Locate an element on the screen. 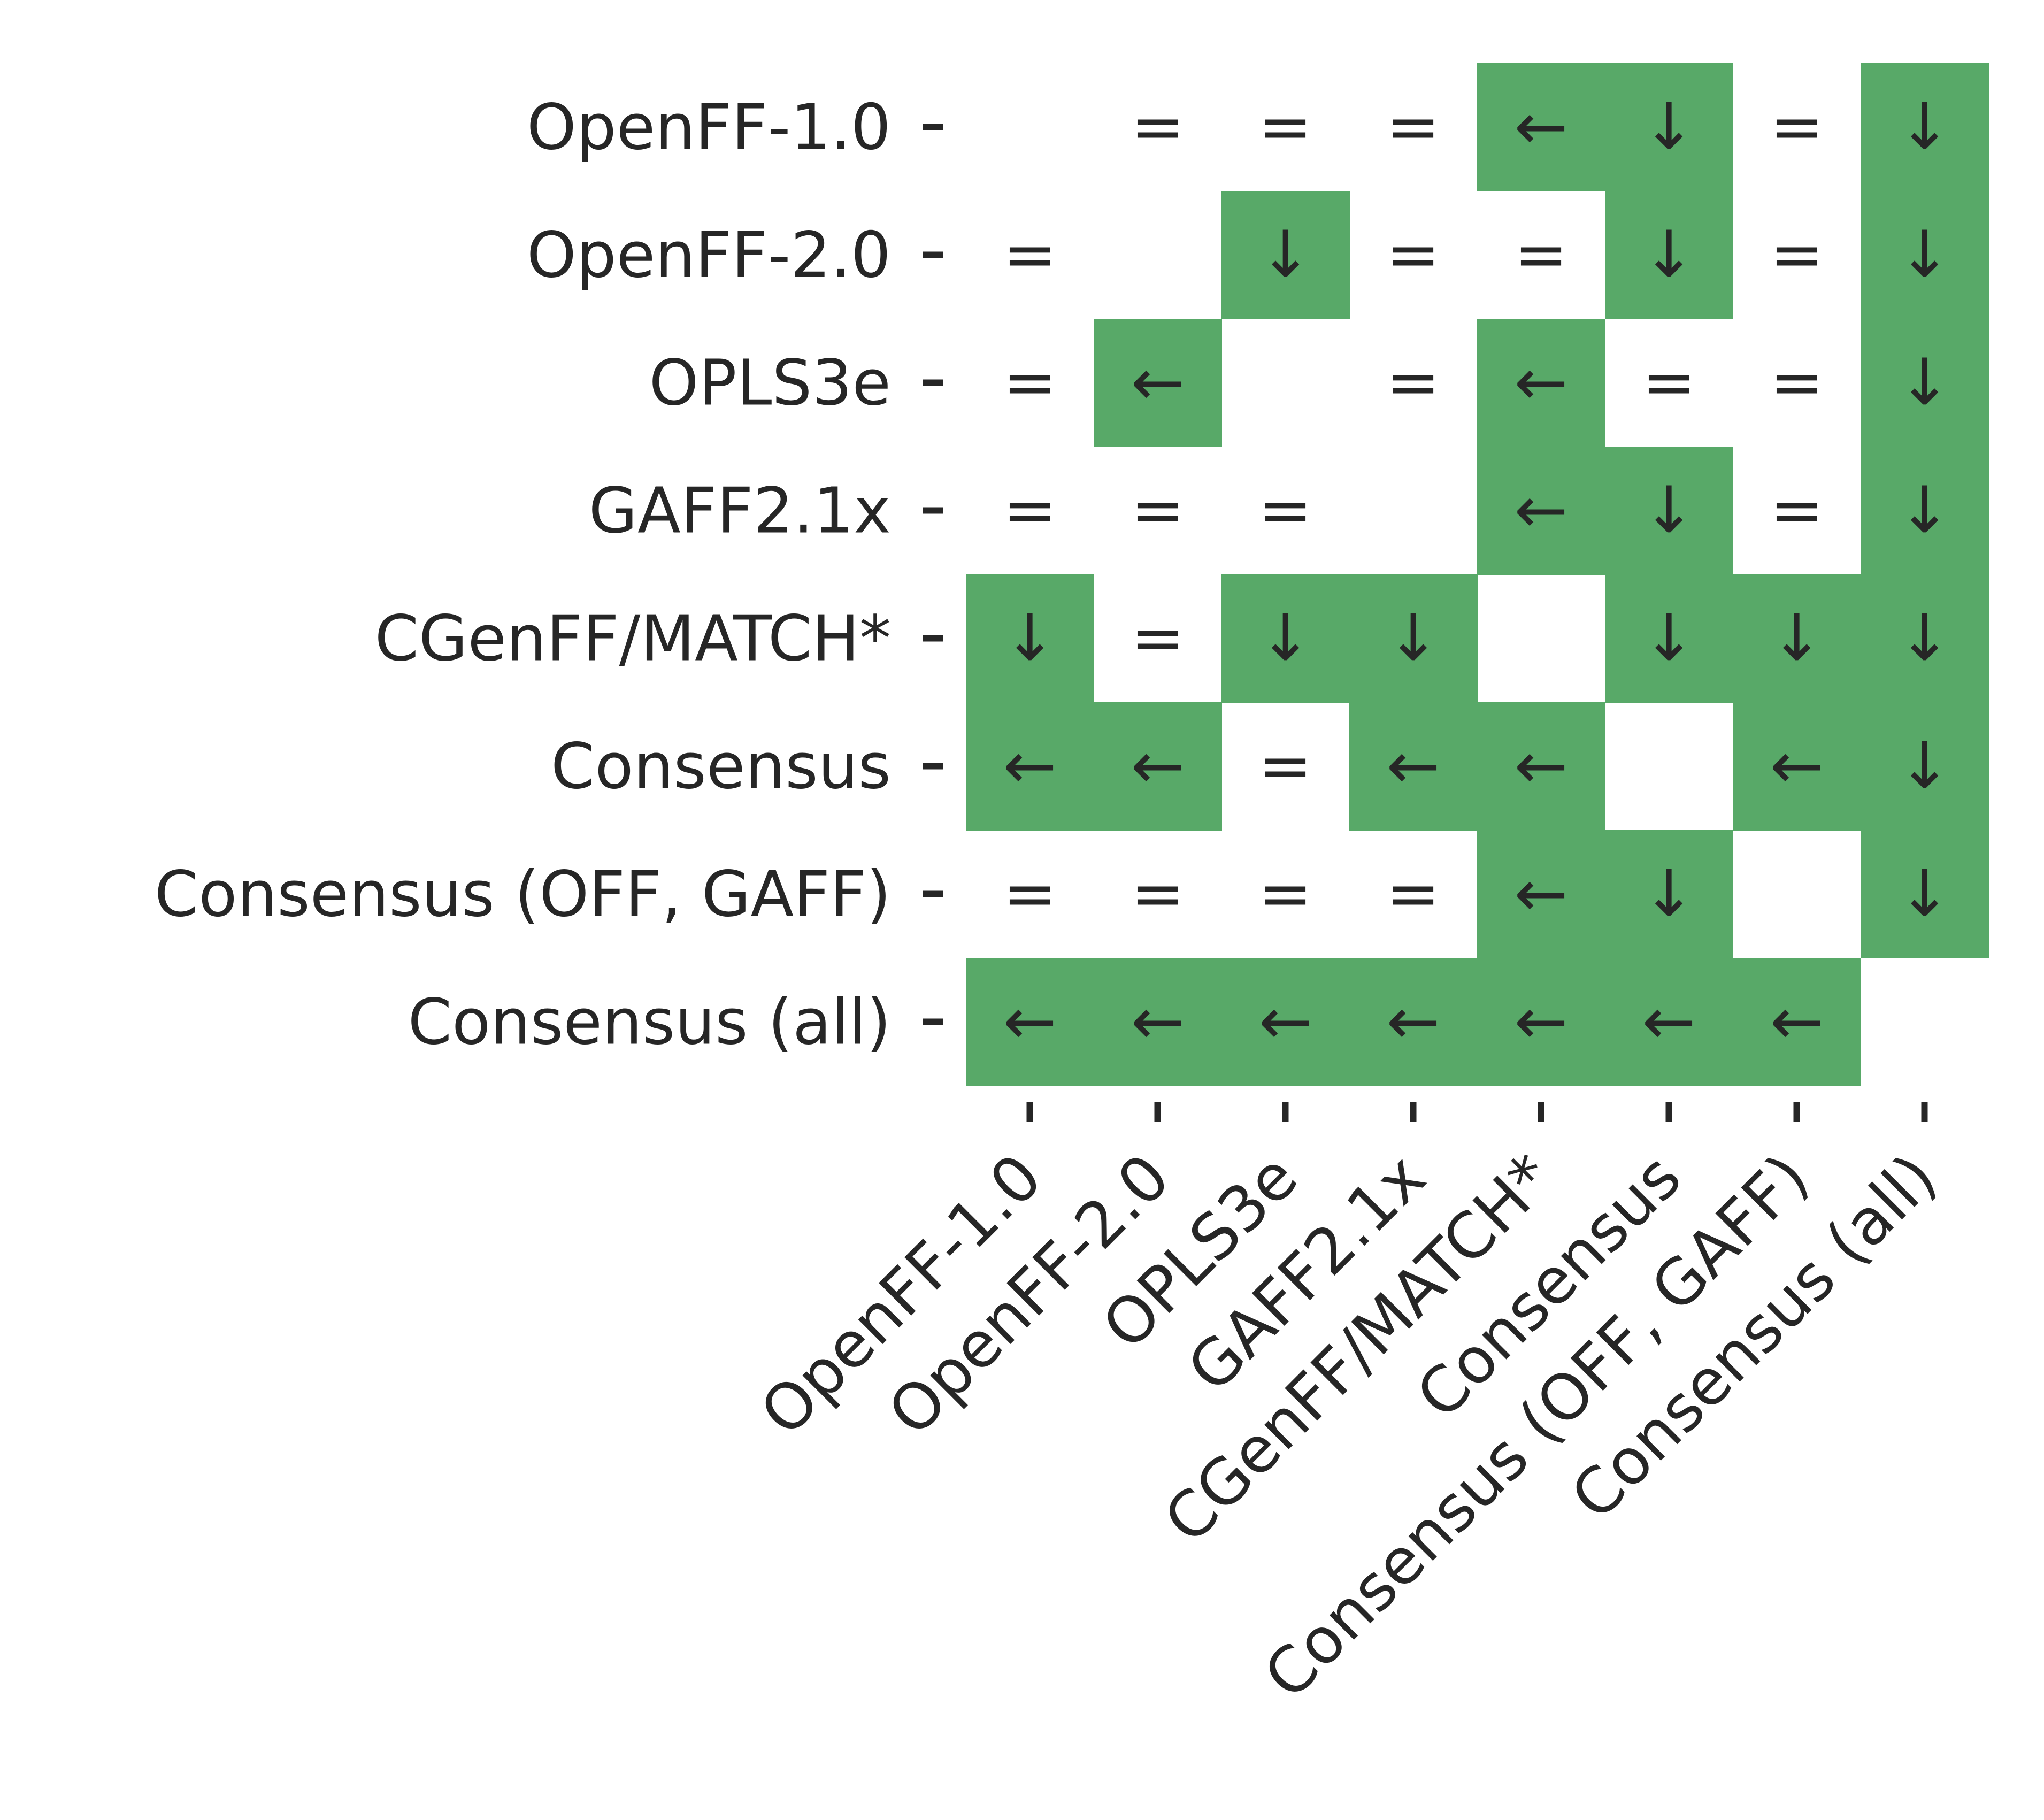 The image size is (2044, 1820). cell-symbol-5-7: ↓ is located at coordinates (1924, 766).